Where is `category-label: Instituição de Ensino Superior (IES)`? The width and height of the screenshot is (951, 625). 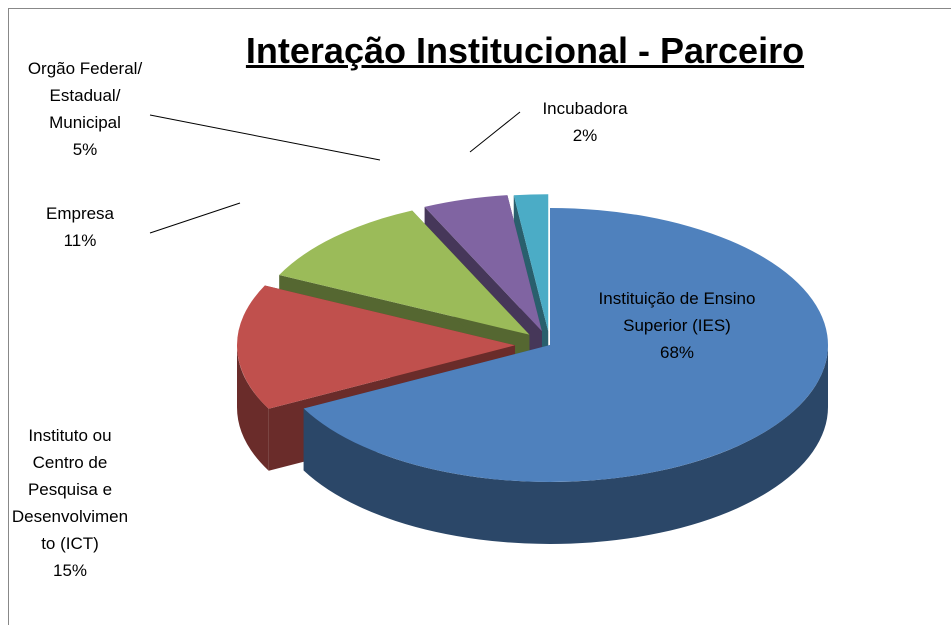
category-label: Instituição de Ensino Superior (IES) is located at coordinates (677, 312).